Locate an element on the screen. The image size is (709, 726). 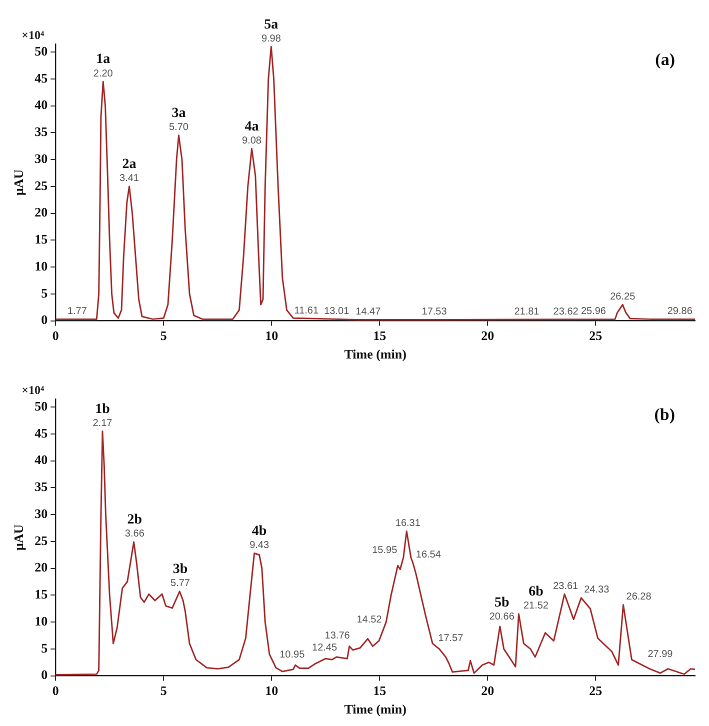
annotation: 9.43 is located at coordinates (260, 546).